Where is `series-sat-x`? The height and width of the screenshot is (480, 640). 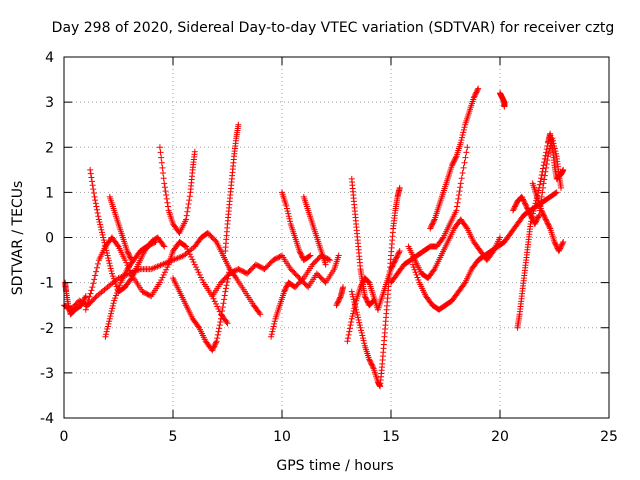
series-sat-x is located at coordinates (537, 181).